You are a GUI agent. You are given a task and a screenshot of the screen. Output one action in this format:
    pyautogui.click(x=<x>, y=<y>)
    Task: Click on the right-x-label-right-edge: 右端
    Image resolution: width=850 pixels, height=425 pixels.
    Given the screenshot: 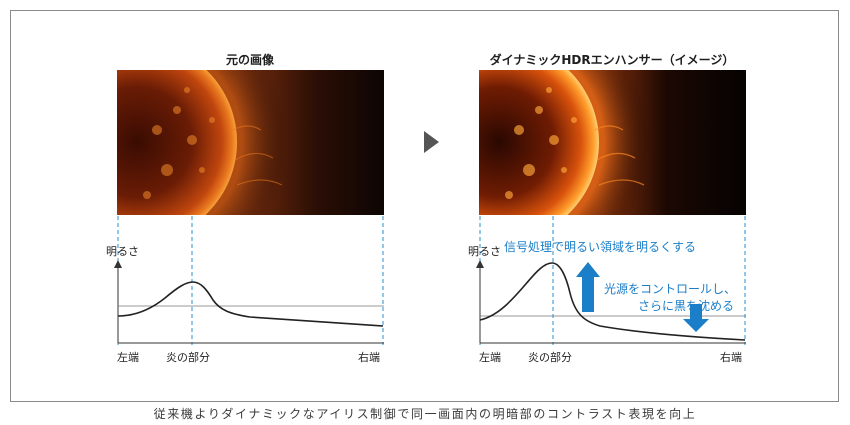 What is the action you would take?
    pyautogui.click(x=731, y=357)
    